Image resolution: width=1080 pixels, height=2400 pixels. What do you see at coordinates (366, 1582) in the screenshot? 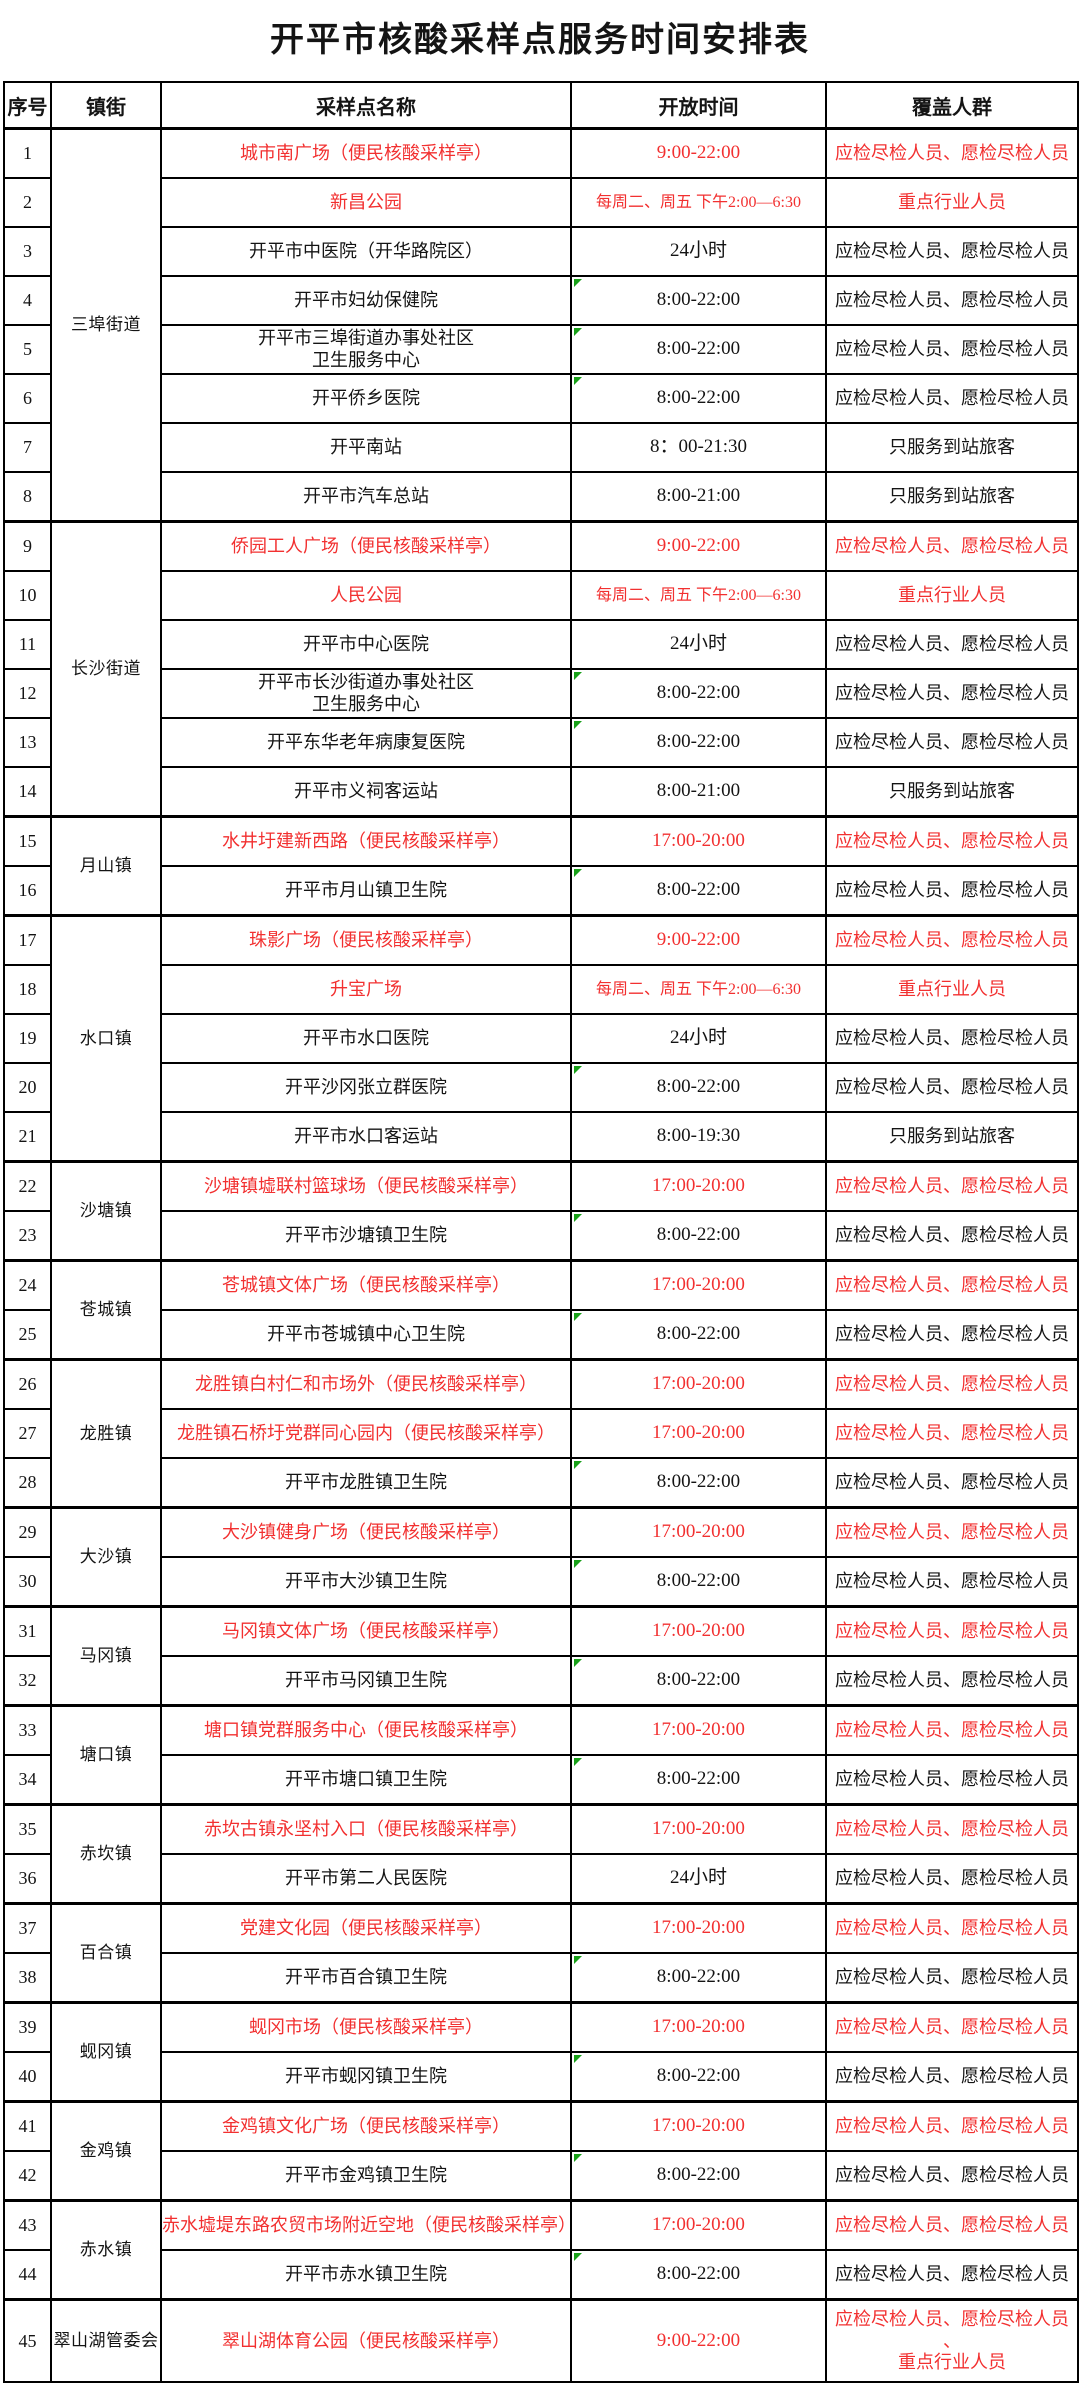
I see `site-name-cell: 开平市大沙镇卫生院` at bounding box center [366, 1582].